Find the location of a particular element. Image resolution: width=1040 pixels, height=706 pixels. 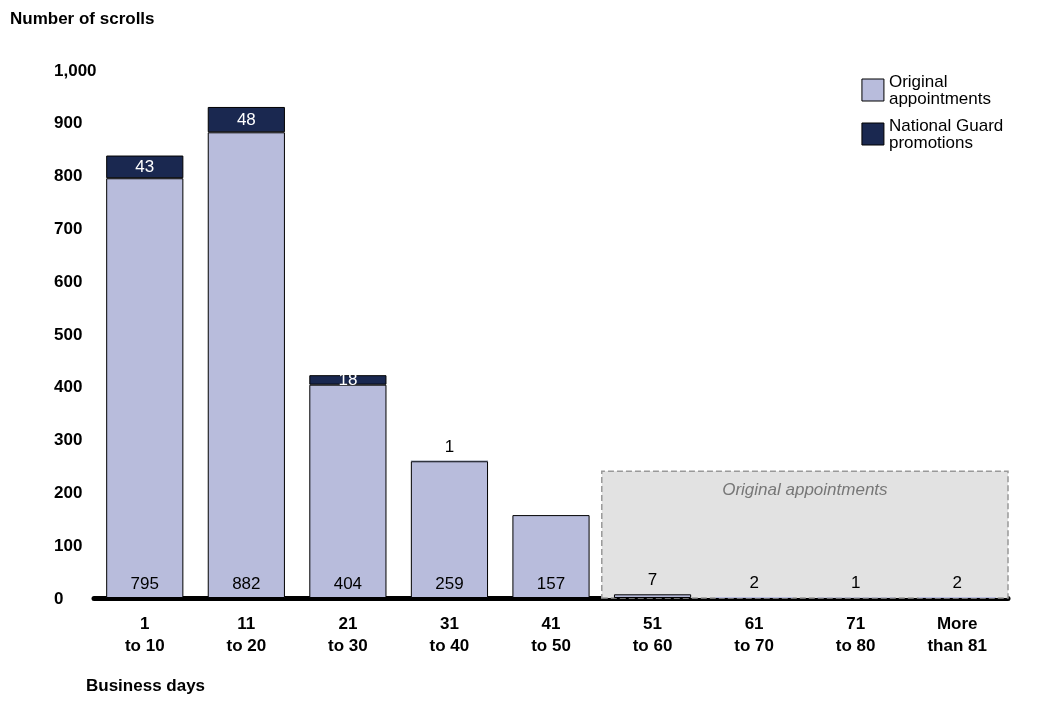

x-tick-label: 51 to 60 is located at coordinates (652, 634).